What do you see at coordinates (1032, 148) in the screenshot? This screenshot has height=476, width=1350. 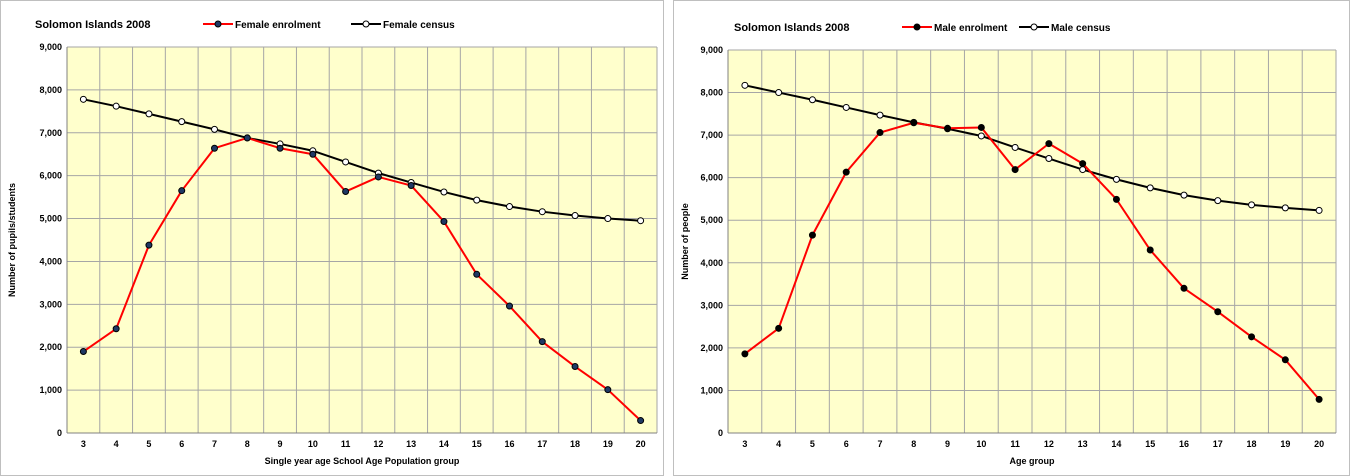 I see `series-line-male-census` at bounding box center [1032, 148].